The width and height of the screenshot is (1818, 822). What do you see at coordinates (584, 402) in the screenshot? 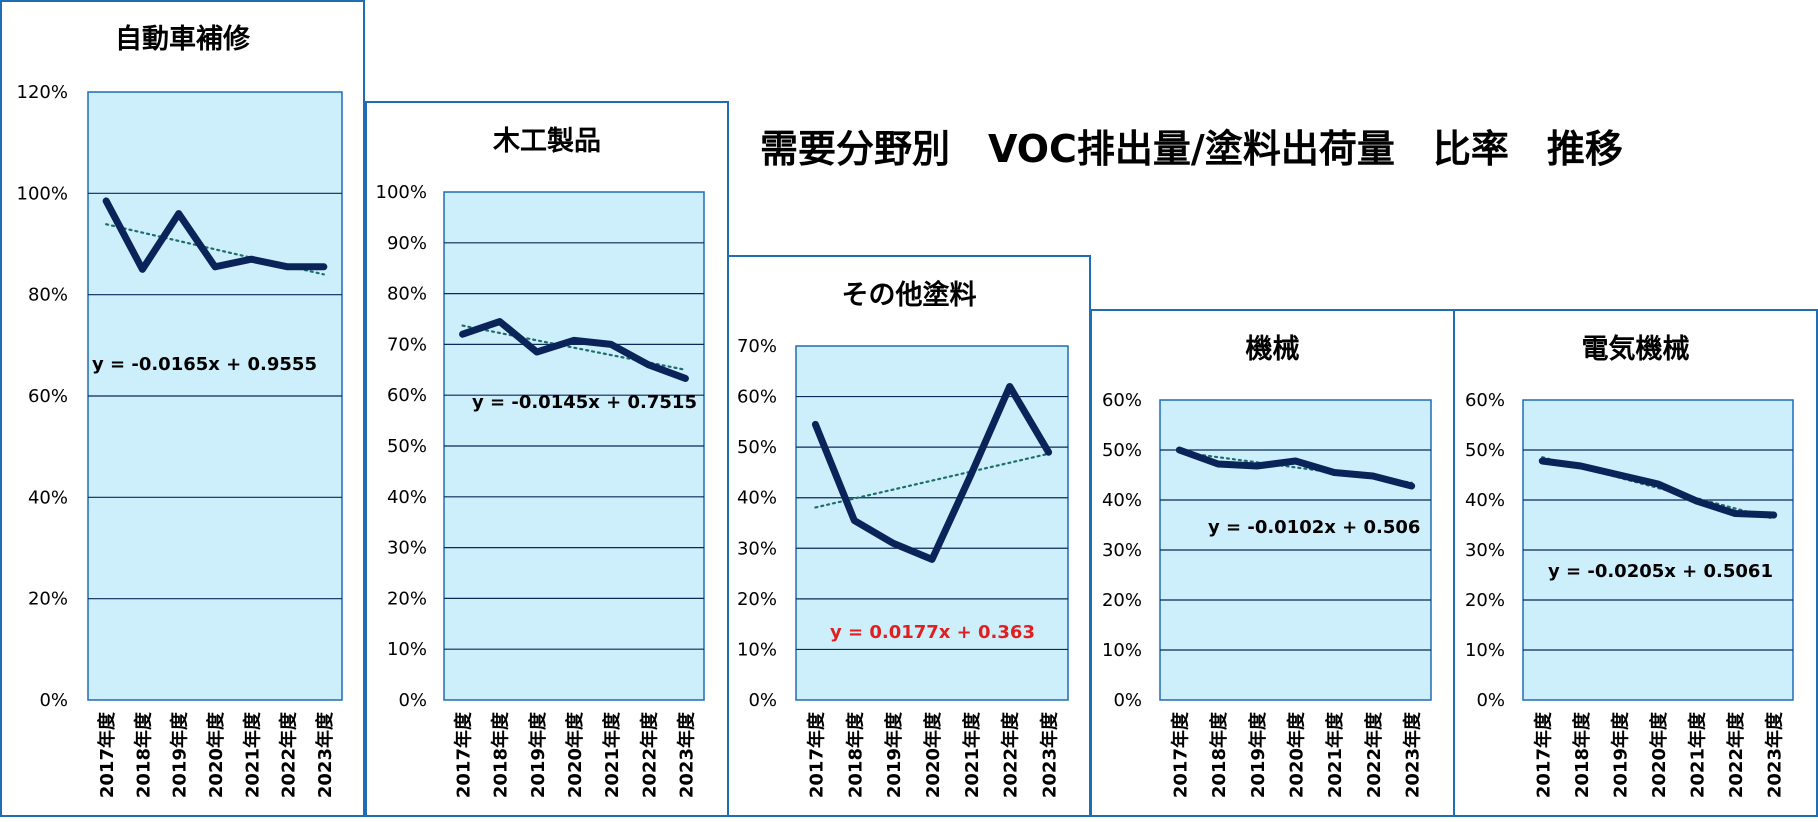
I see `trendline-equation: y = -0.0145x + 0.7515` at bounding box center [584, 402].